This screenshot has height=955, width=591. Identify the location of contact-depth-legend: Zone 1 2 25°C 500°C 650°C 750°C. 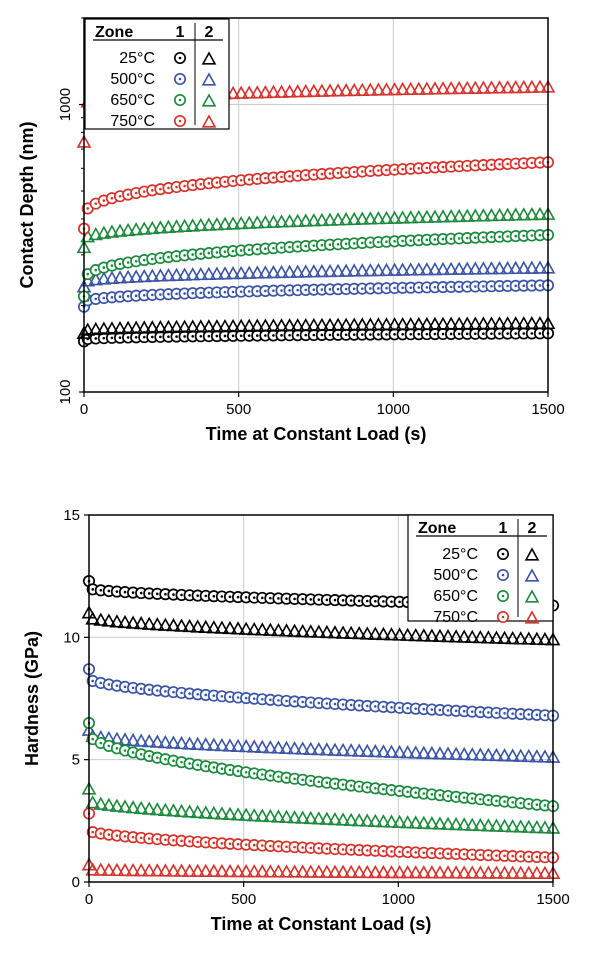
(157, 74).